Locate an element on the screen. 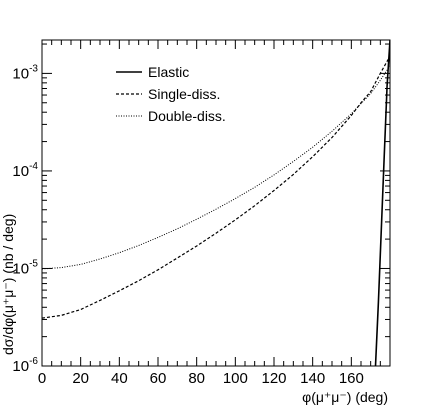 This screenshot has height=408, width=432. legend-label-single-diss: Single-diss. is located at coordinates (184, 94).